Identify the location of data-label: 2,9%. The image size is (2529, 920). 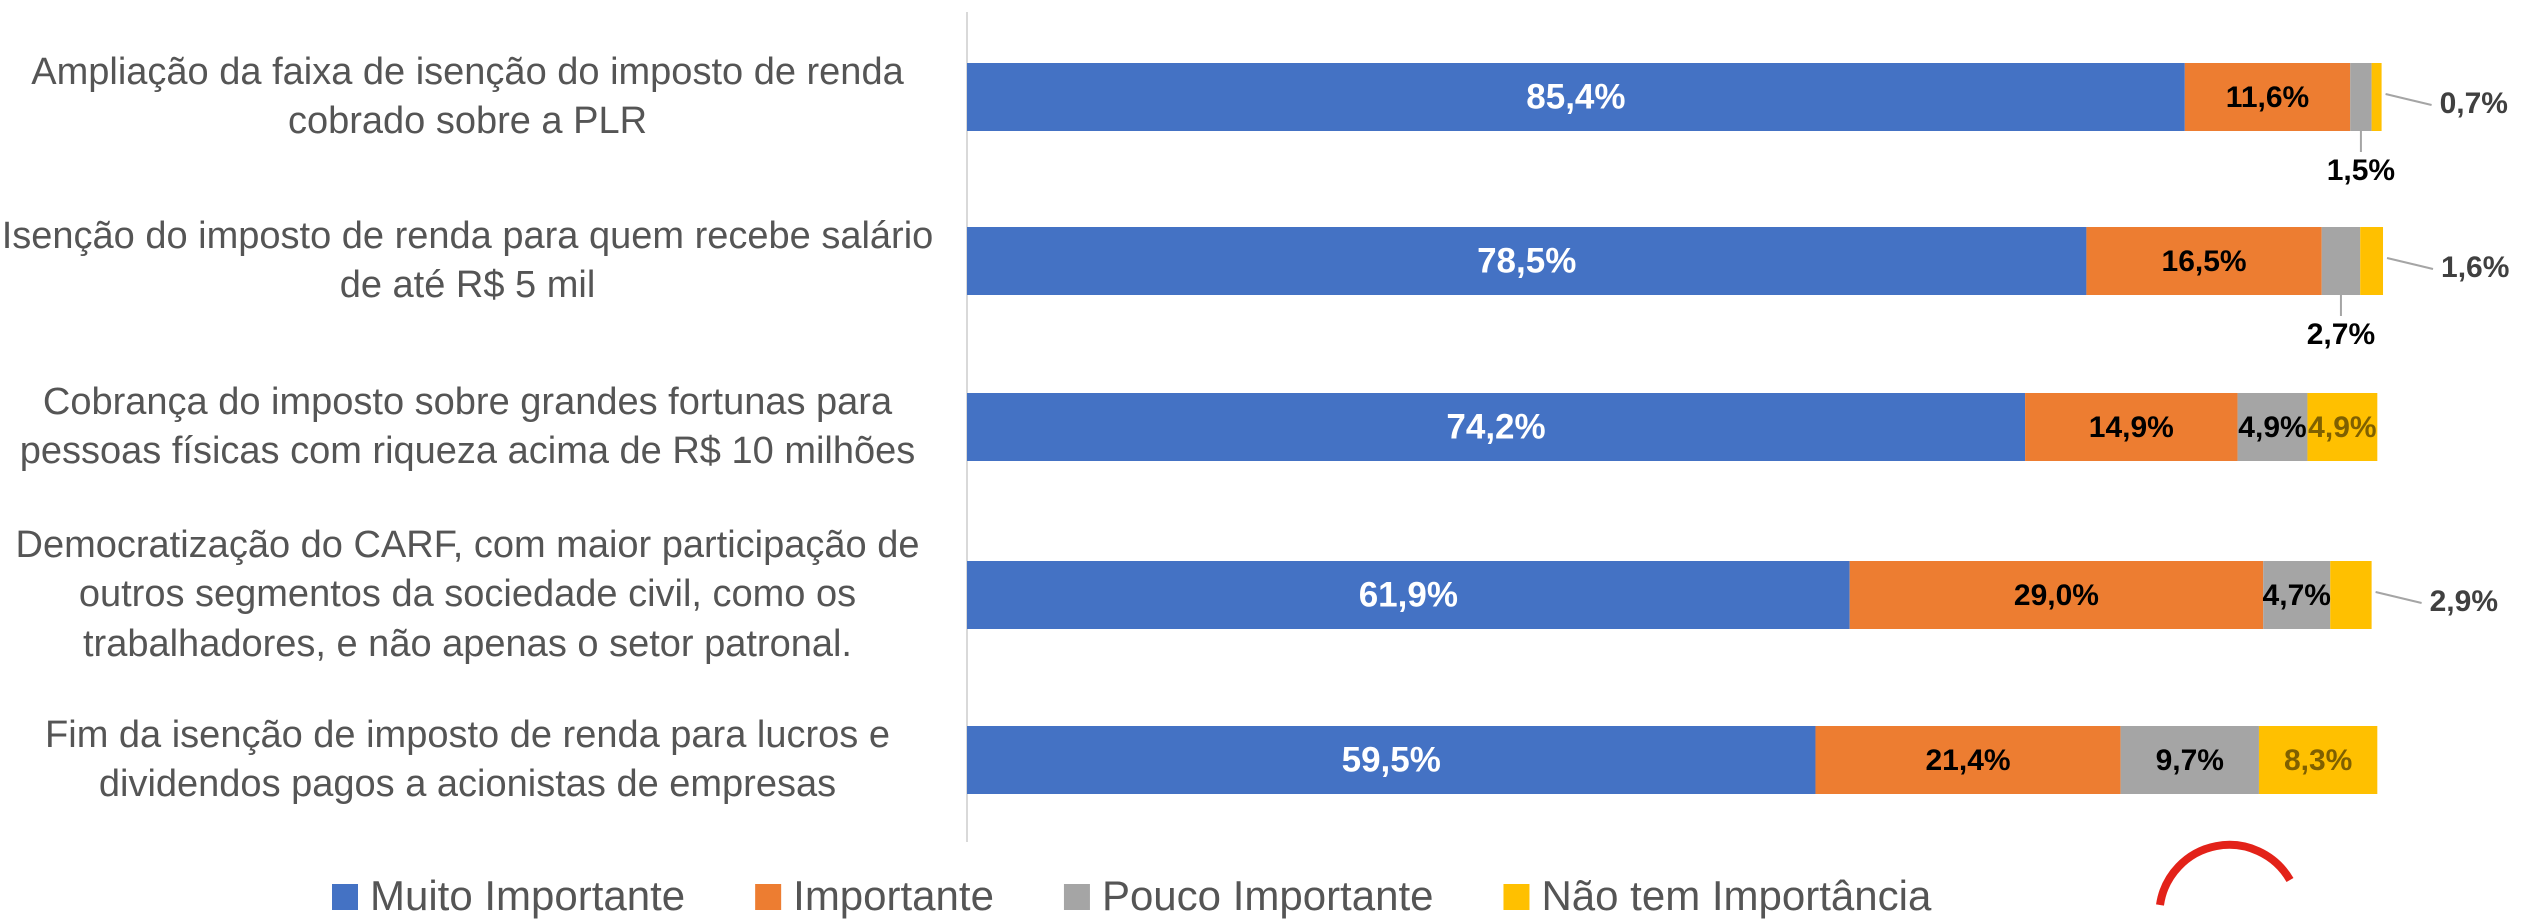
(2464, 601).